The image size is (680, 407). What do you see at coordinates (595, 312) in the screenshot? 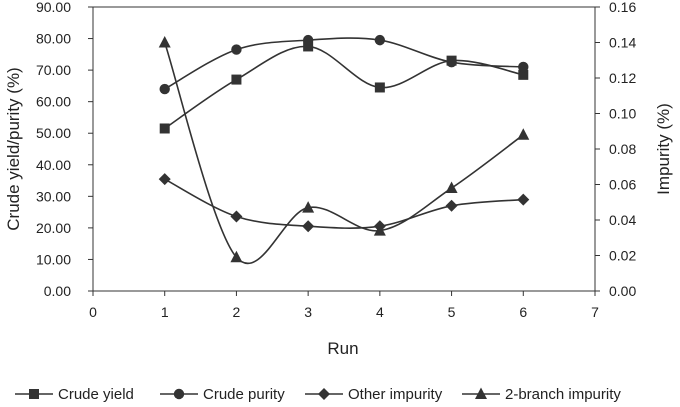
I see `x-tick-label: 7` at bounding box center [595, 312].